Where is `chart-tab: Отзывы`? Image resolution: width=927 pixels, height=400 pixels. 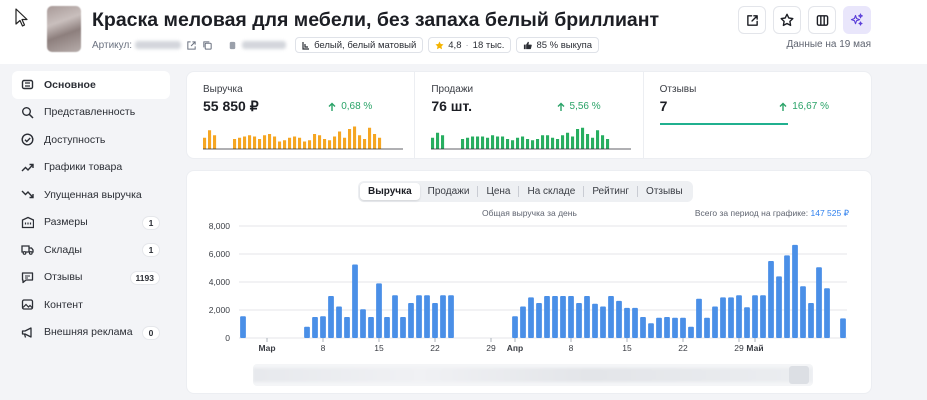
chart-tab: Отзывы is located at coordinates (664, 191).